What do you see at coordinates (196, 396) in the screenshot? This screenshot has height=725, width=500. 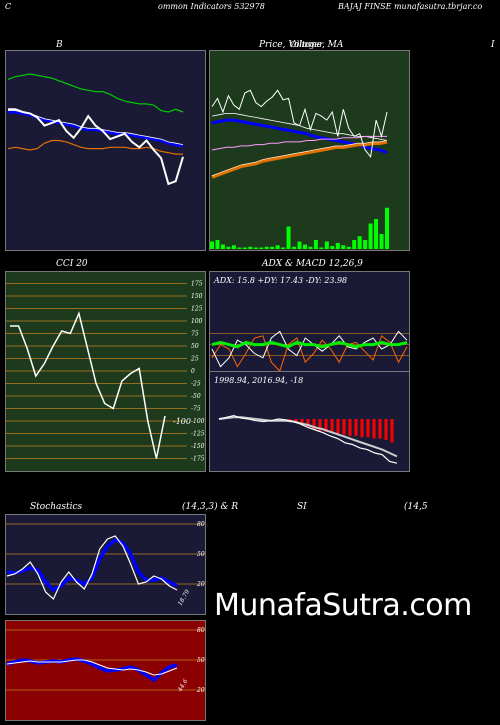 I see `cci-tick-label: -50` at bounding box center [196, 396].